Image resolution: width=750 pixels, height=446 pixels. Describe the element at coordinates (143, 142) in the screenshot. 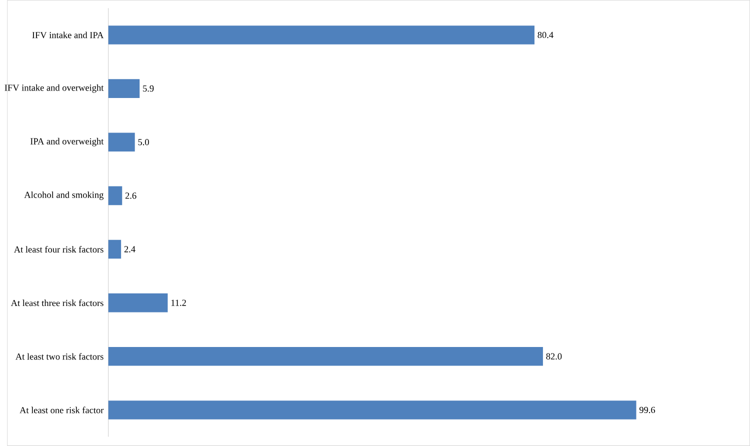

I see `data-label: 5.0` at that location.